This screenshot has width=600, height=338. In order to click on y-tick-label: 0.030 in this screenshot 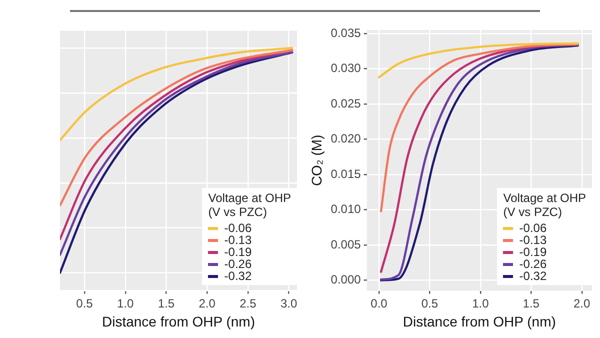, I will do `click(346, 68)`.